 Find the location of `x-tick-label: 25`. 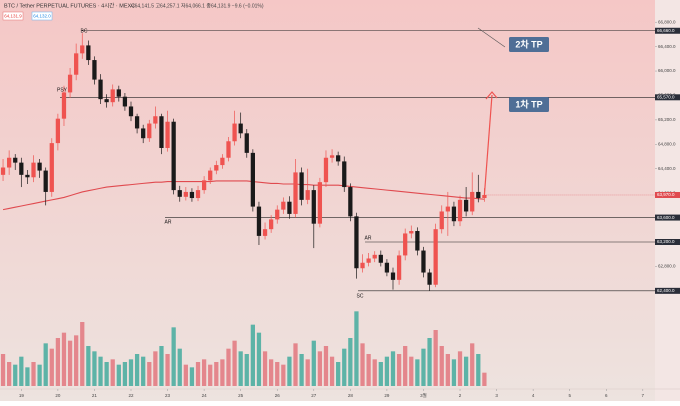

x-tick-label: 25 is located at coordinates (241, 395).